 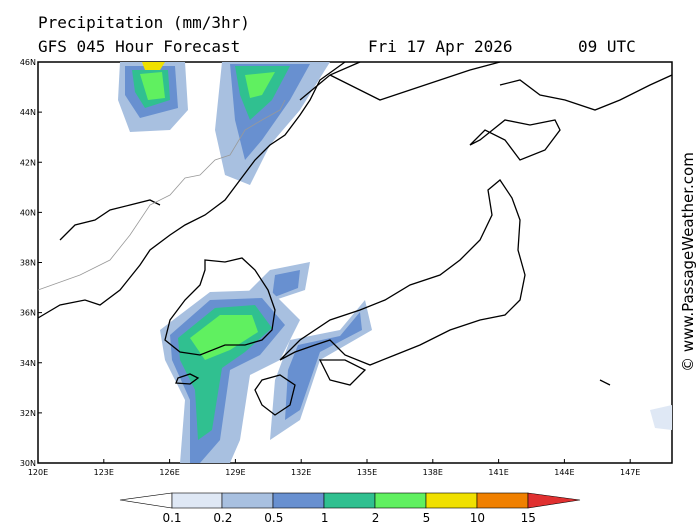 I want to click on lon-label: 132E, so click(x=301, y=472).